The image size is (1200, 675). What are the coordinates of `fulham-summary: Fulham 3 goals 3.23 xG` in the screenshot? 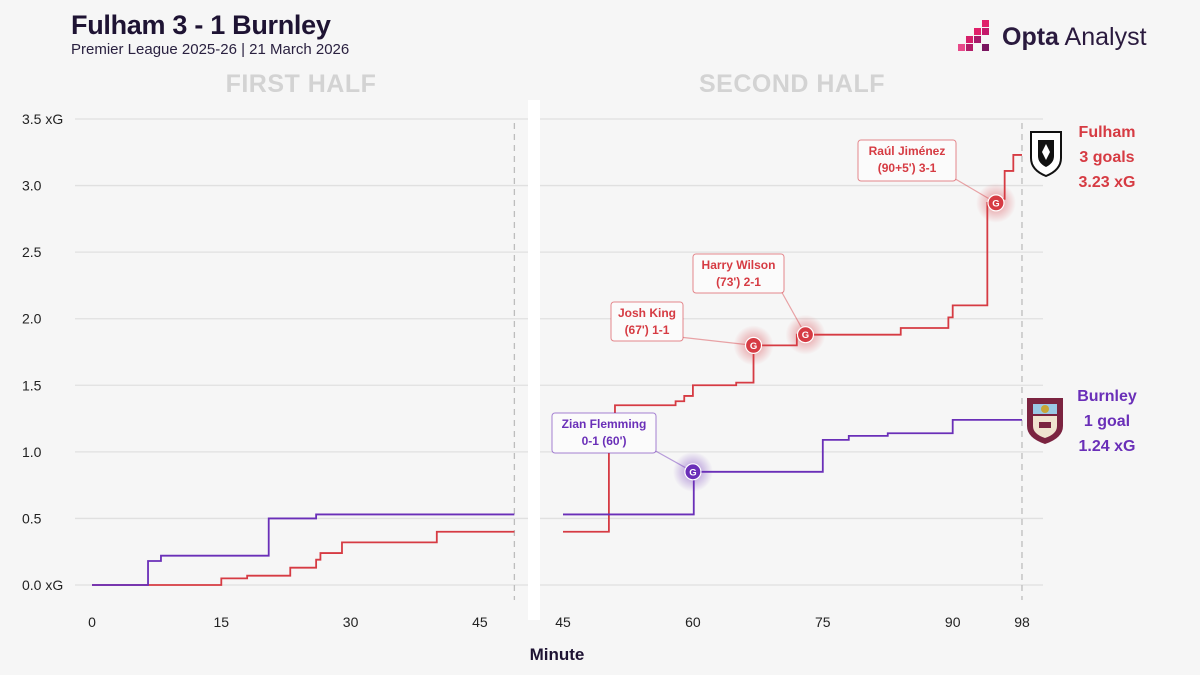 It's located at (1107, 157).